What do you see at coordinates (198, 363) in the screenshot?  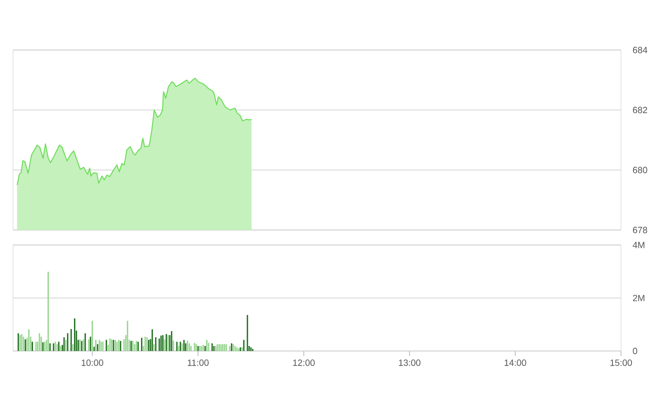 I see `x-tick-label: 11:00` at bounding box center [198, 363].